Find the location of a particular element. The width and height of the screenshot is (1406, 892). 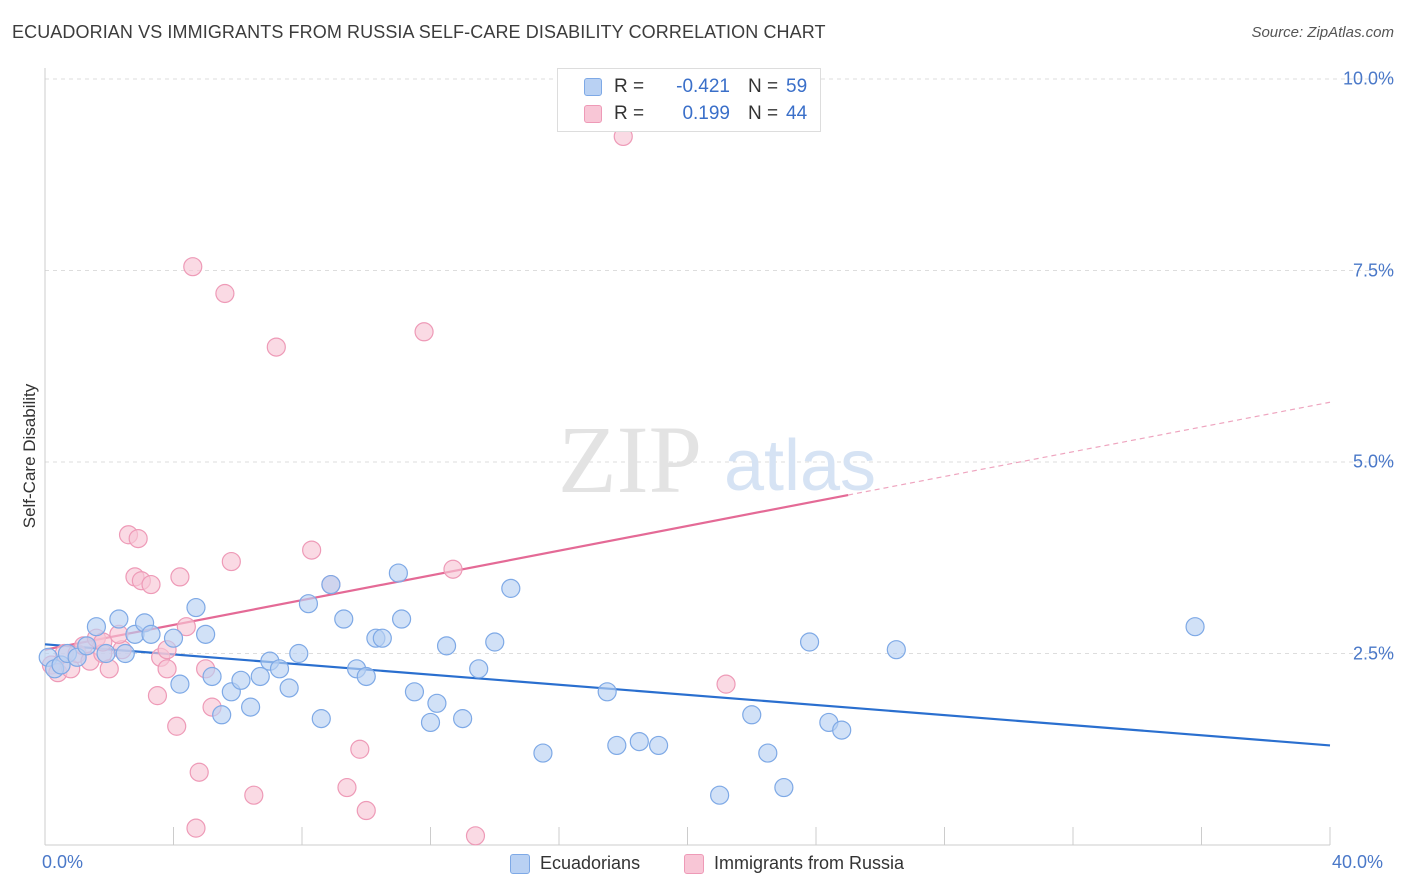

bottom-legend-swatch-blue is located at coordinates (520, 863).